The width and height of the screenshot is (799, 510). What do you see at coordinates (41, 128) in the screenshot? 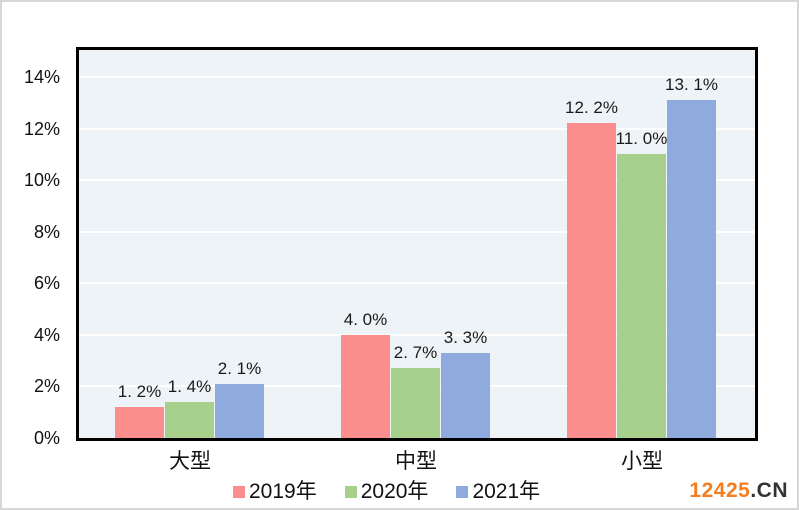
I see `y-tick-label: 12%` at bounding box center [41, 128].